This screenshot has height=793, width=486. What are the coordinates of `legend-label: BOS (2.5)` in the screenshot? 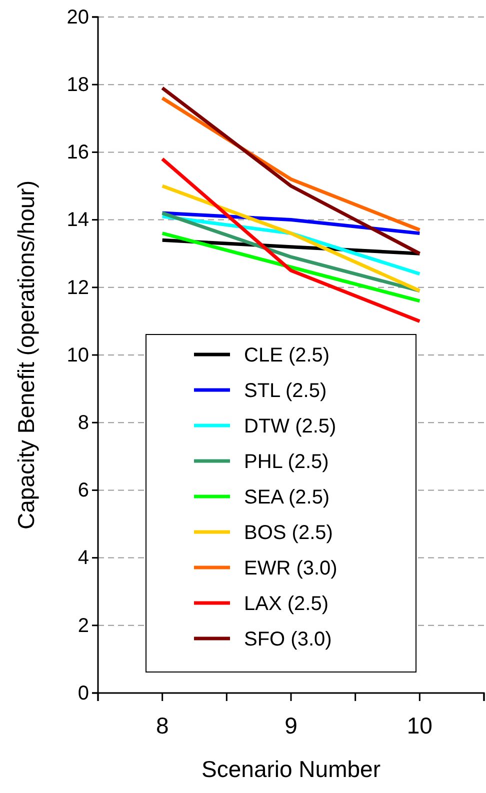 It's located at (288, 533).